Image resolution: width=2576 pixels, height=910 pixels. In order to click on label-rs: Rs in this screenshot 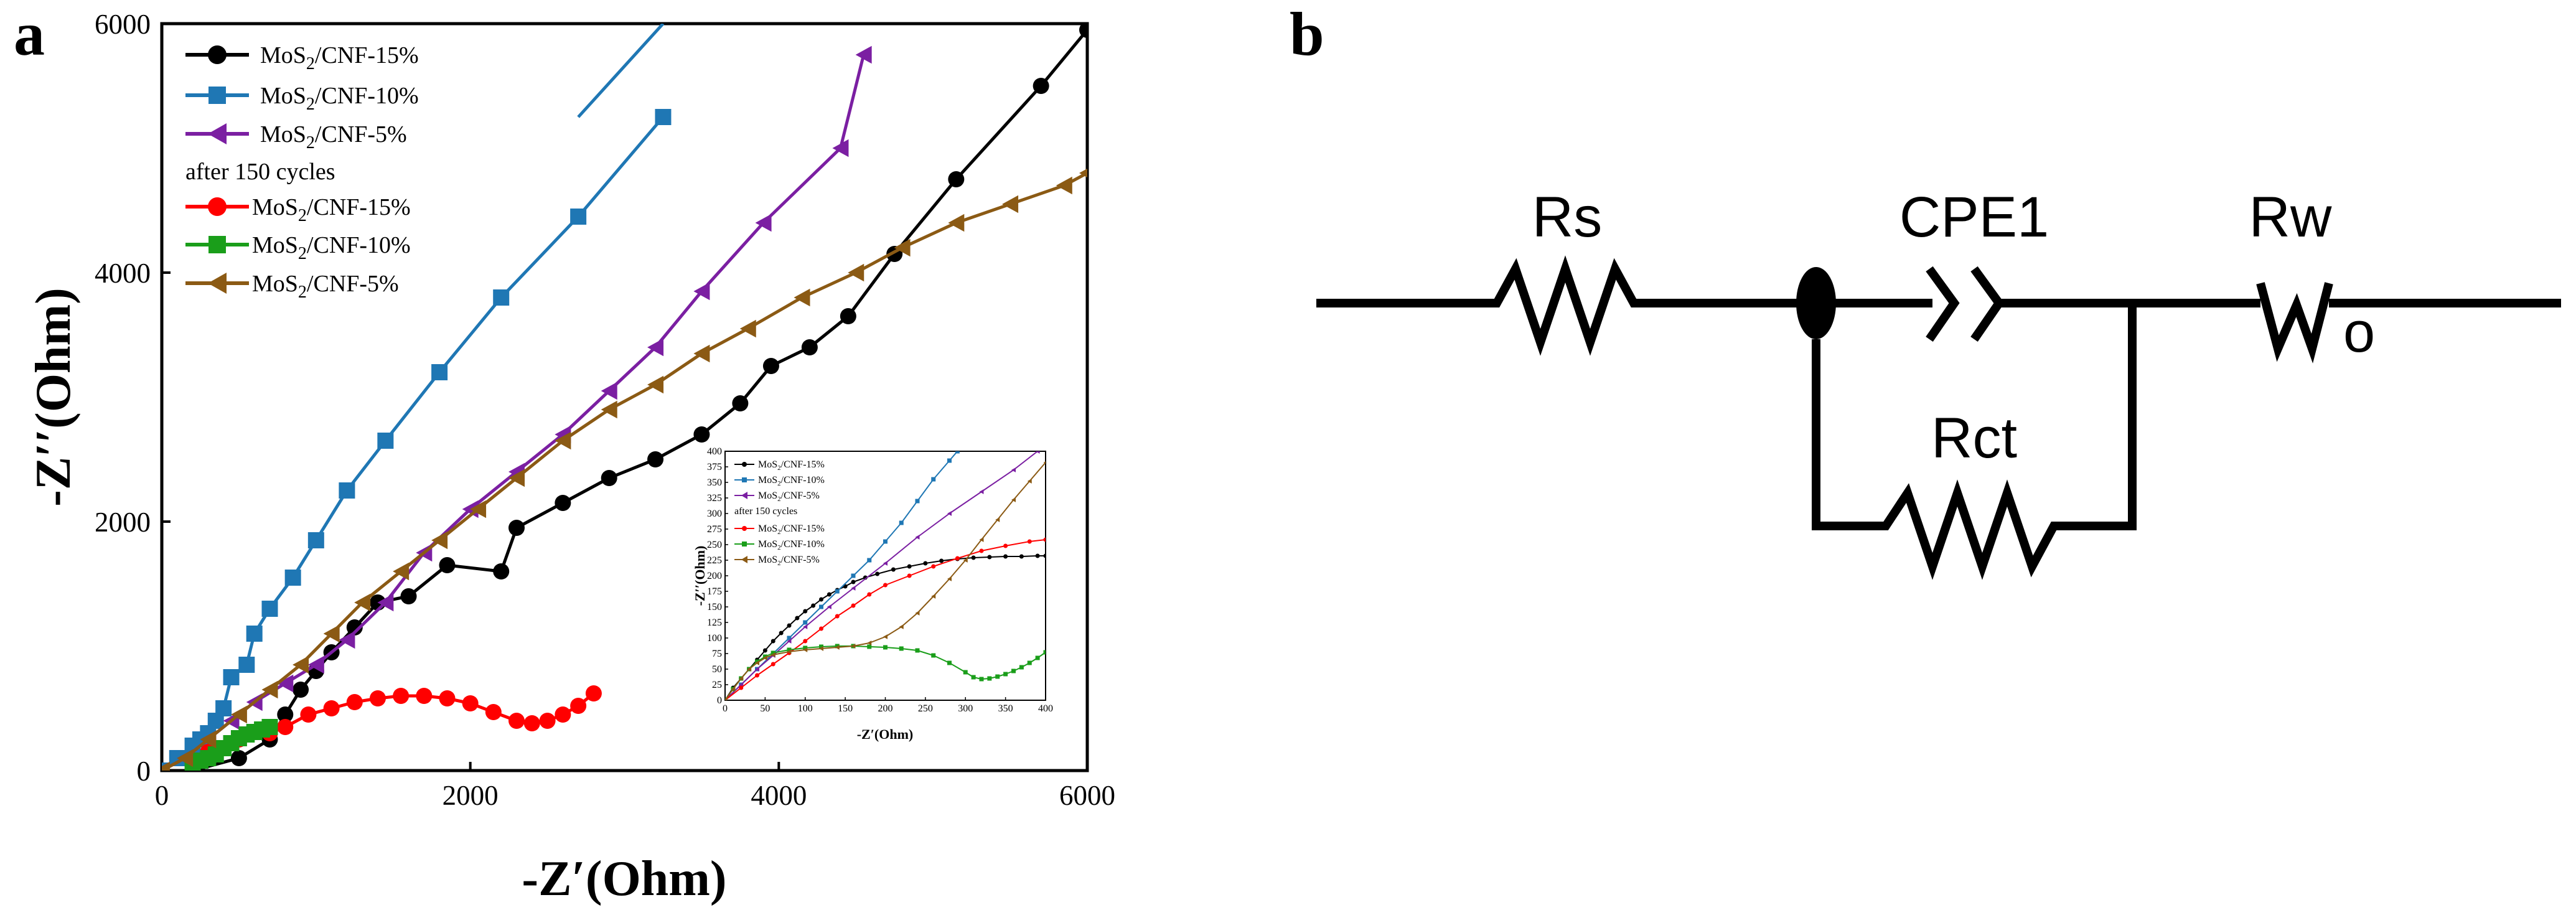, I will do `click(1567, 217)`.